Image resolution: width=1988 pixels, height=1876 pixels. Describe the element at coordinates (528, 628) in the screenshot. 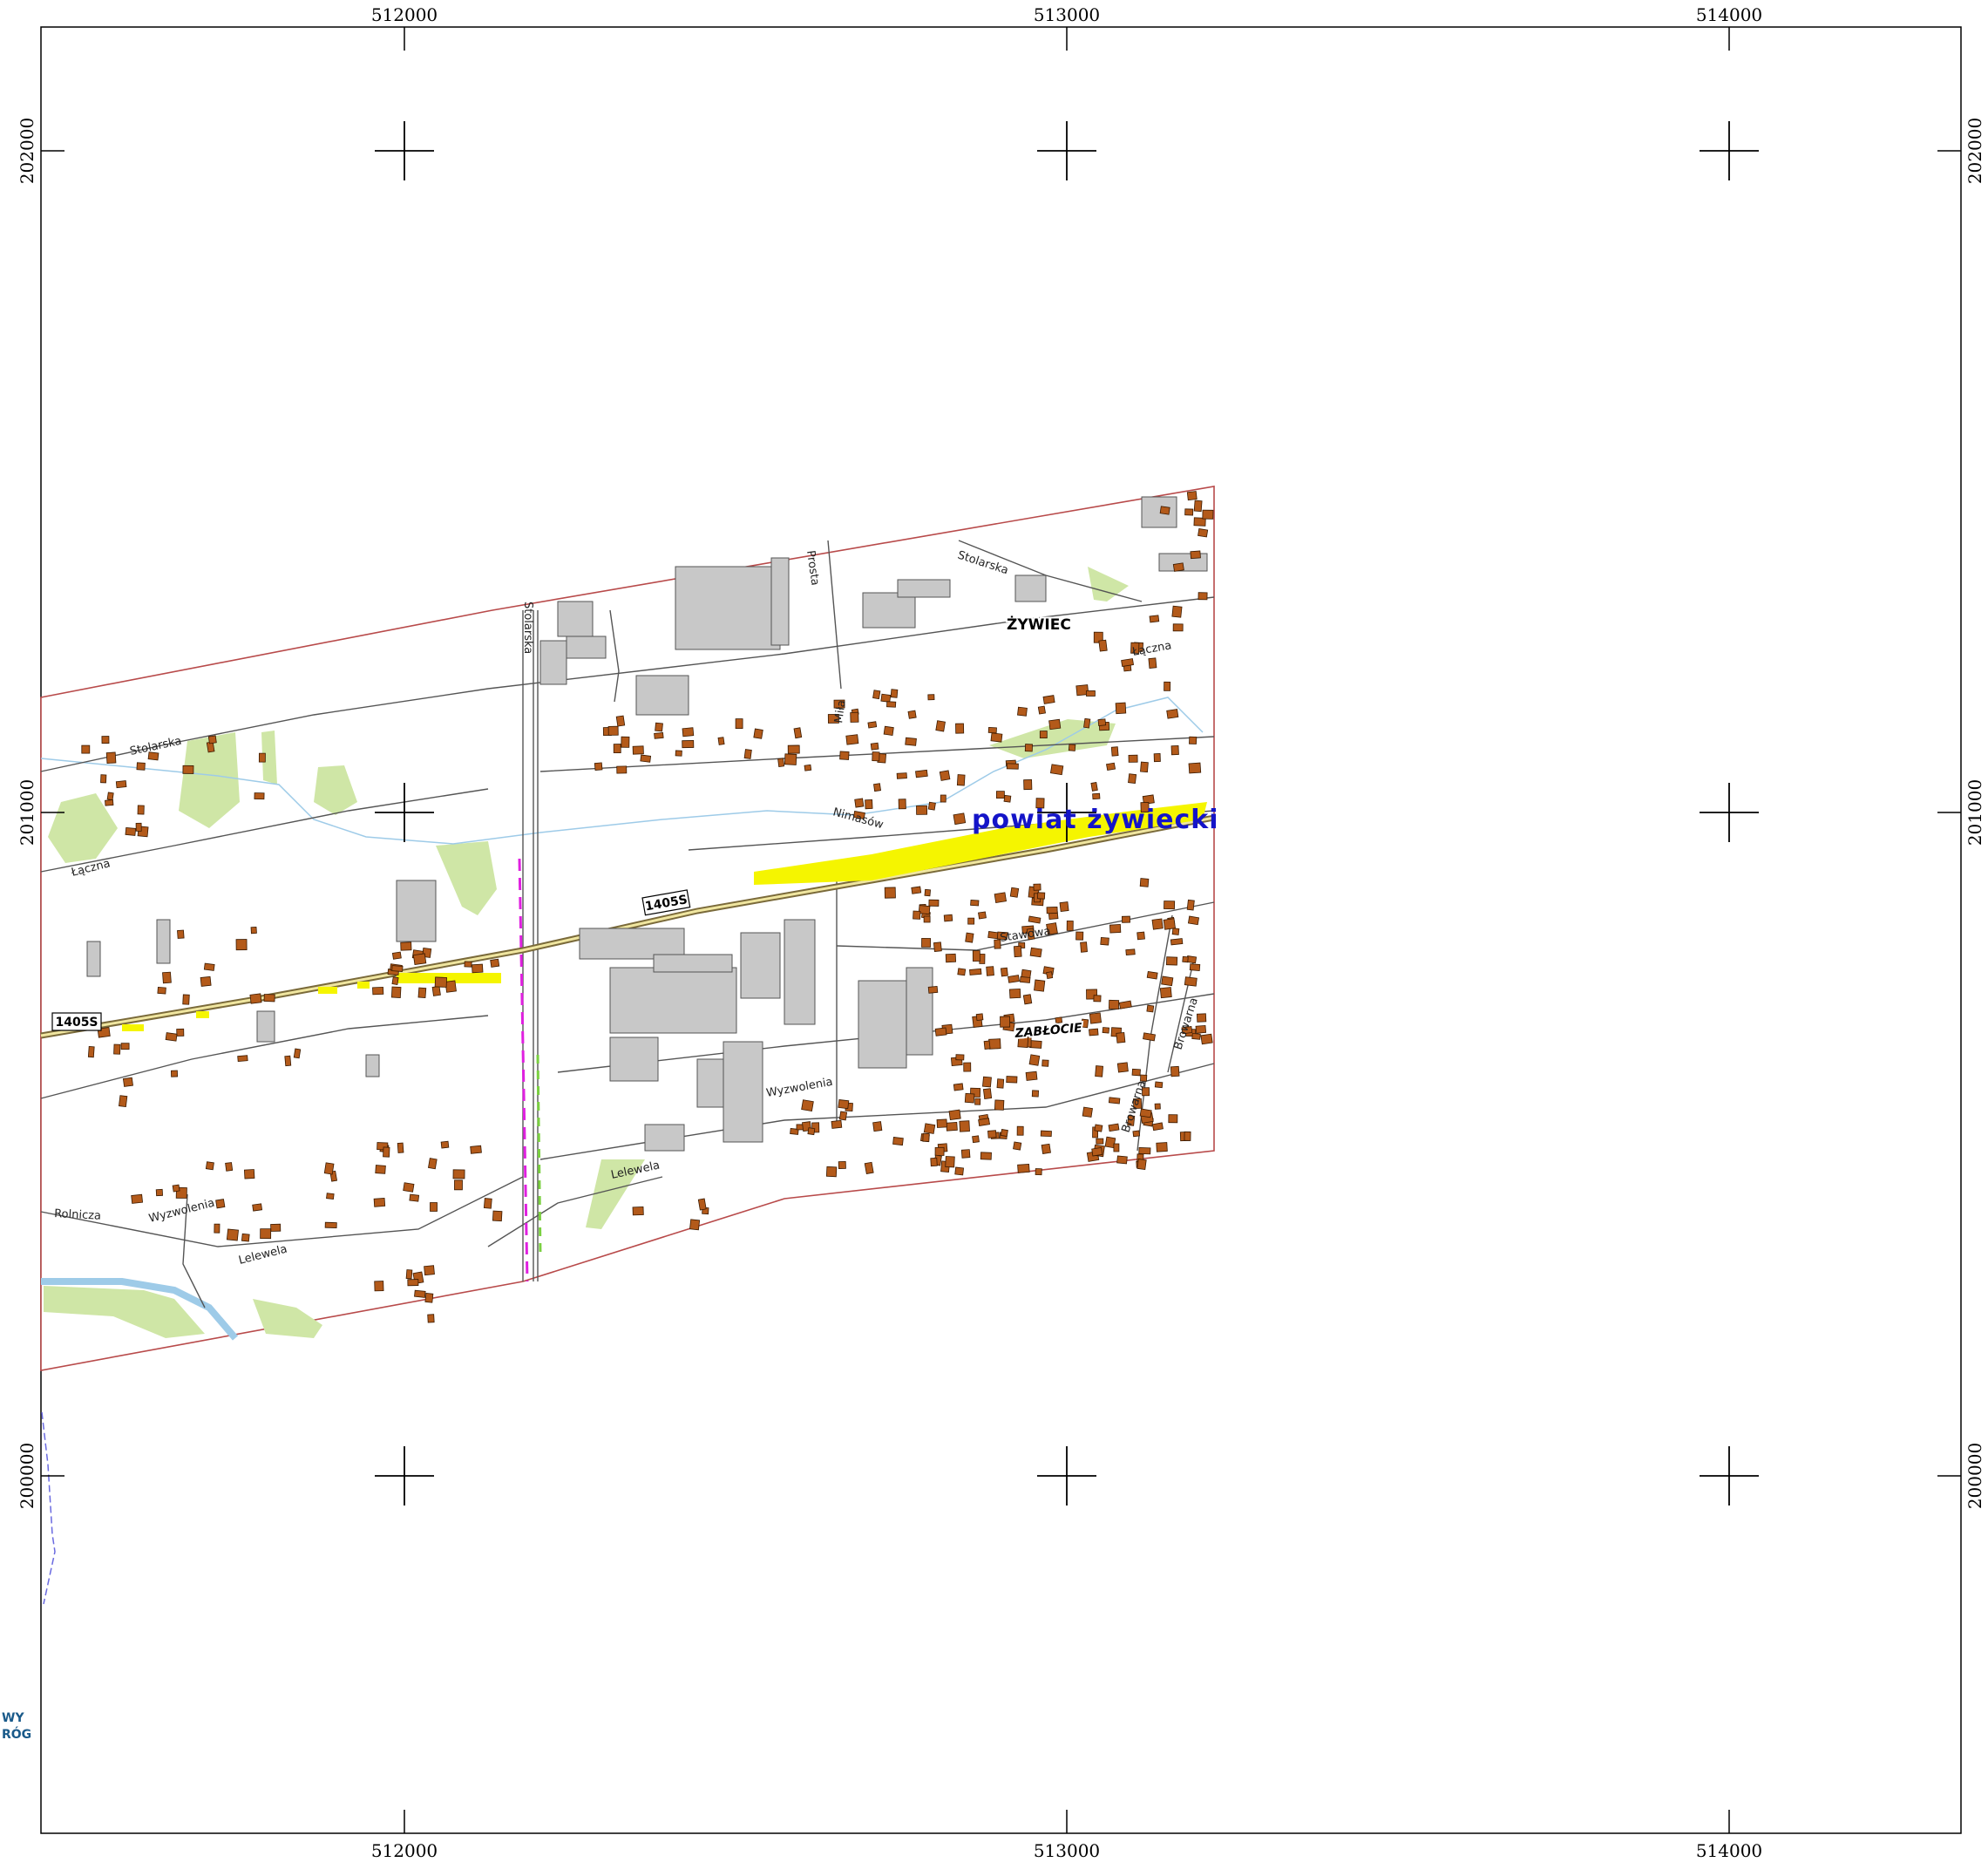

I see `street-label: Stolarska` at that location.